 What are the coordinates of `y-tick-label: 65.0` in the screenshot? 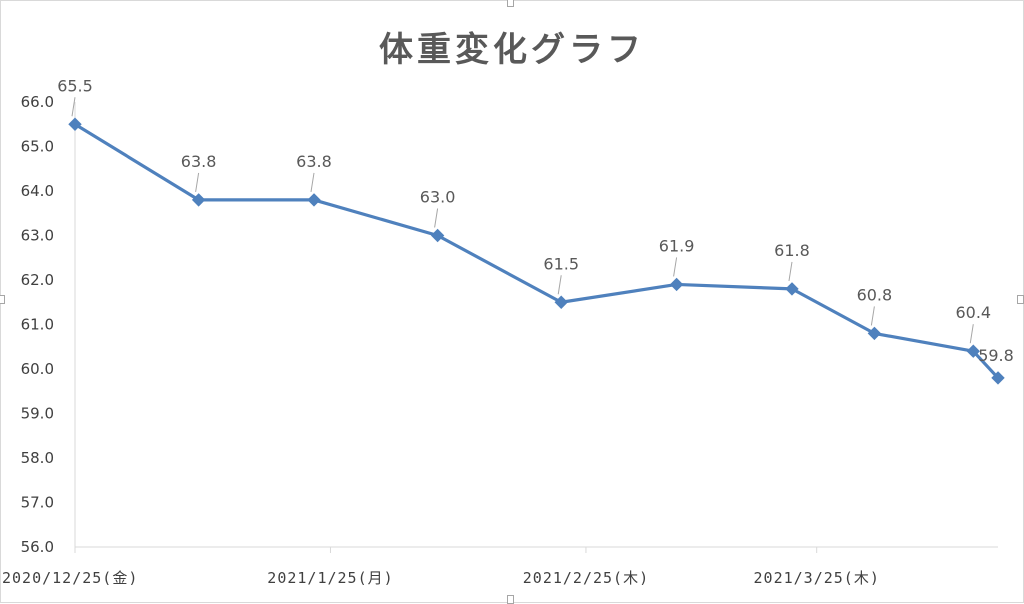 It's located at (37, 147).